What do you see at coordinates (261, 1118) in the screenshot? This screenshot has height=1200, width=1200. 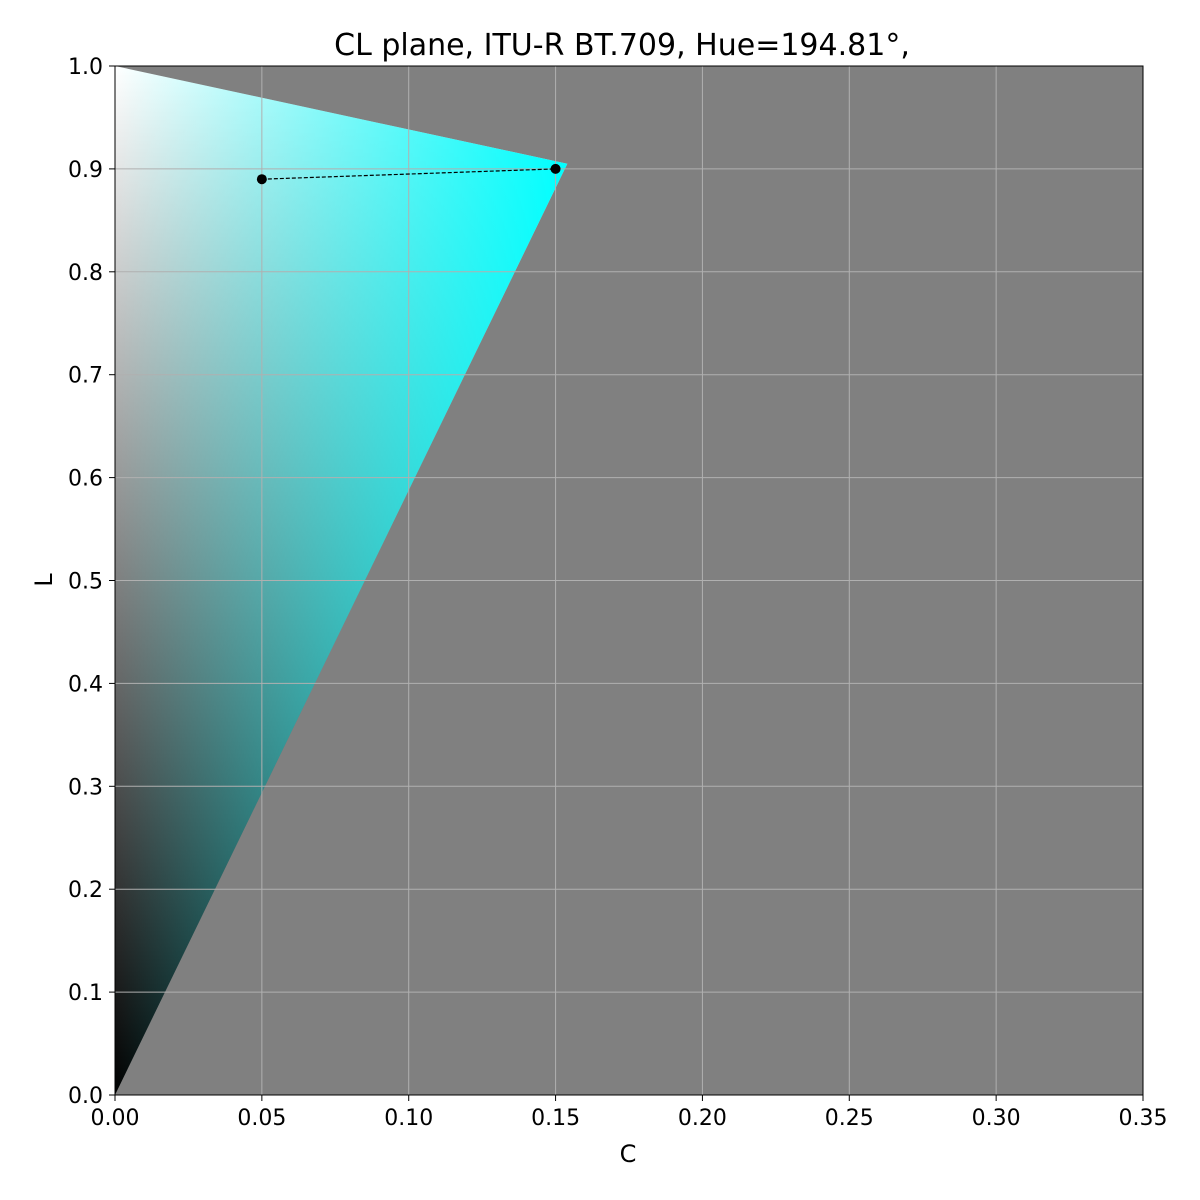 I see `x-tick-label: 0.05` at bounding box center [261, 1118].